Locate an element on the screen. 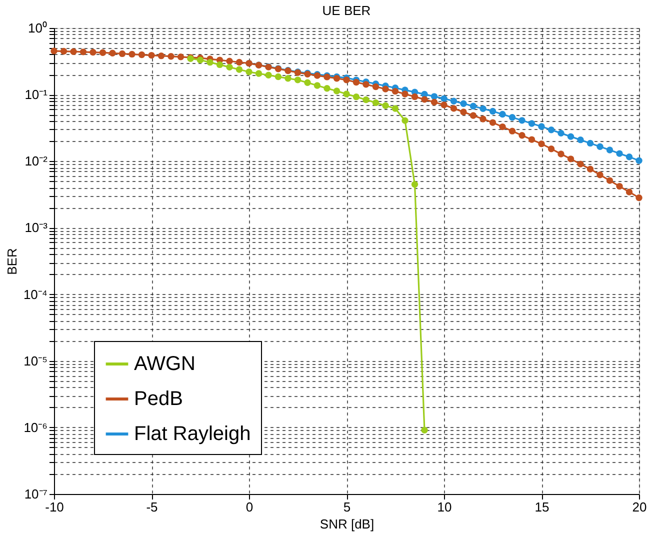  x-axis-title: SNR [dB] is located at coordinates (347, 524).